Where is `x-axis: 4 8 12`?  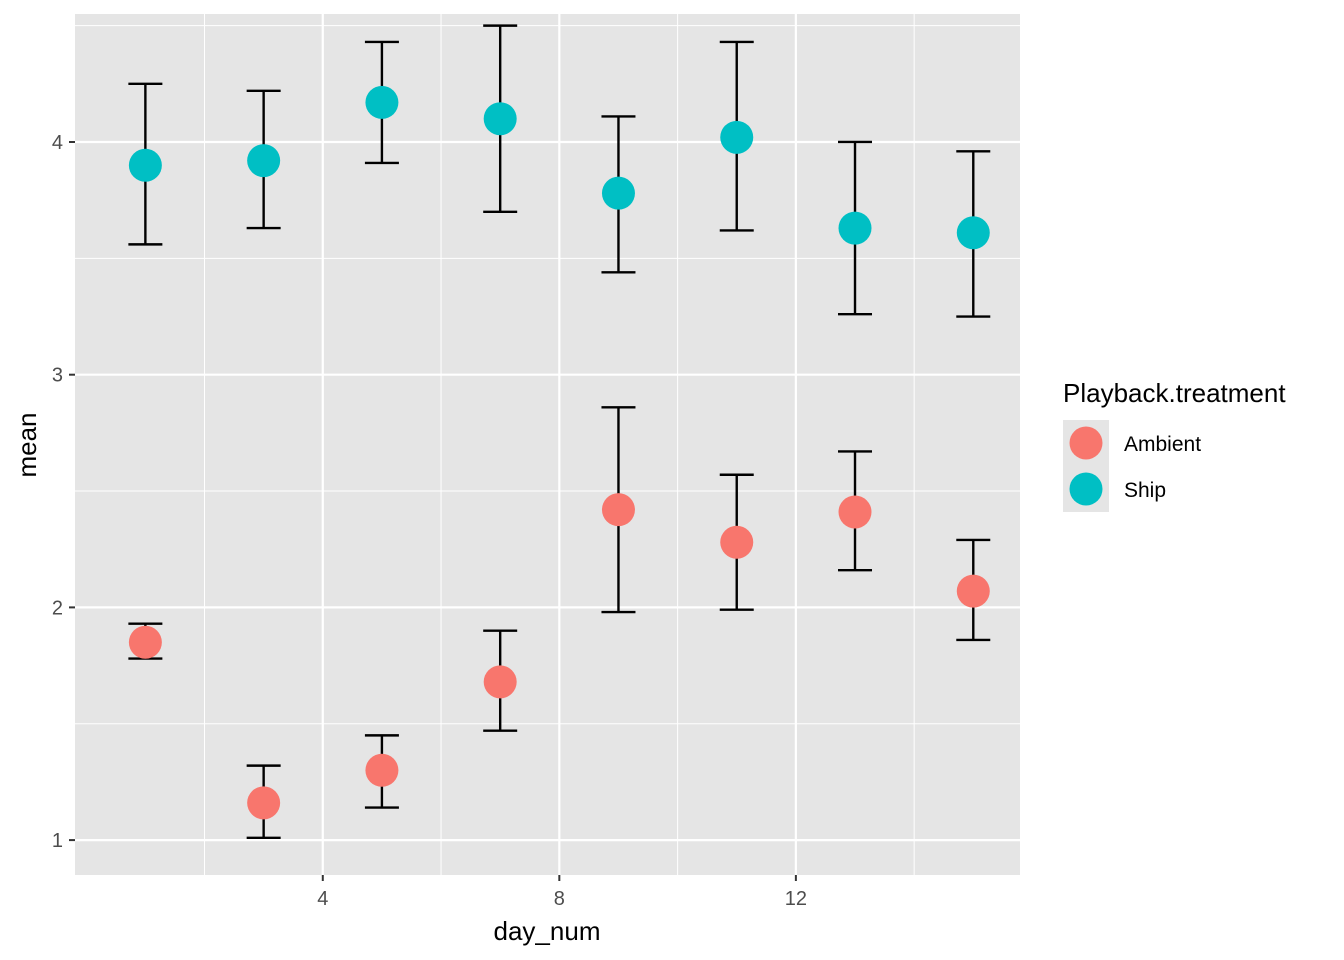
x-axis: 4 8 12 is located at coordinates (562, 892).